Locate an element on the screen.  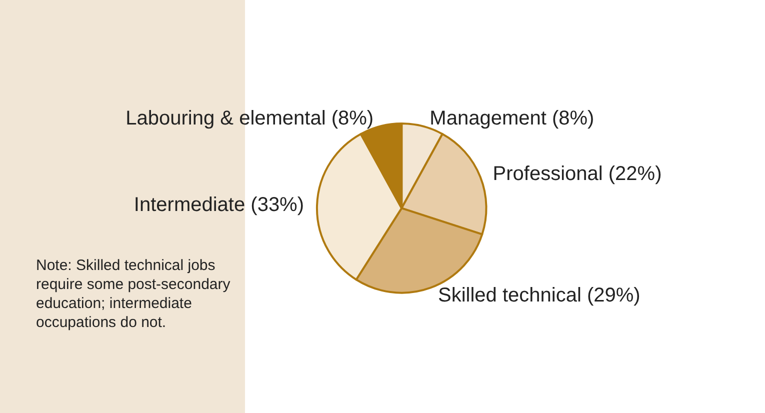
slice-label: Management (8%) is located at coordinates (512, 118).